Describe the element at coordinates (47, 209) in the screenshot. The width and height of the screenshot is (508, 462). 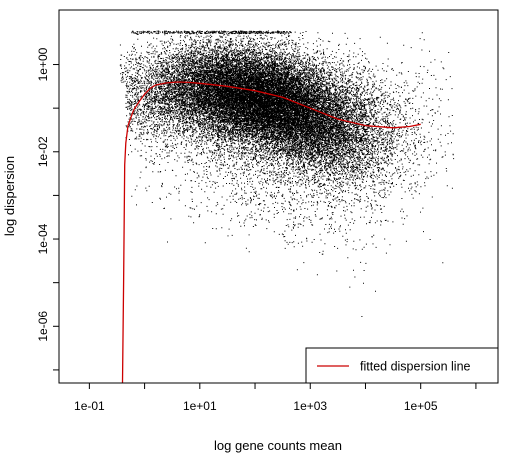
I see `y-axis: 1e+00 1e-02 1e-04 1e-06` at that location.